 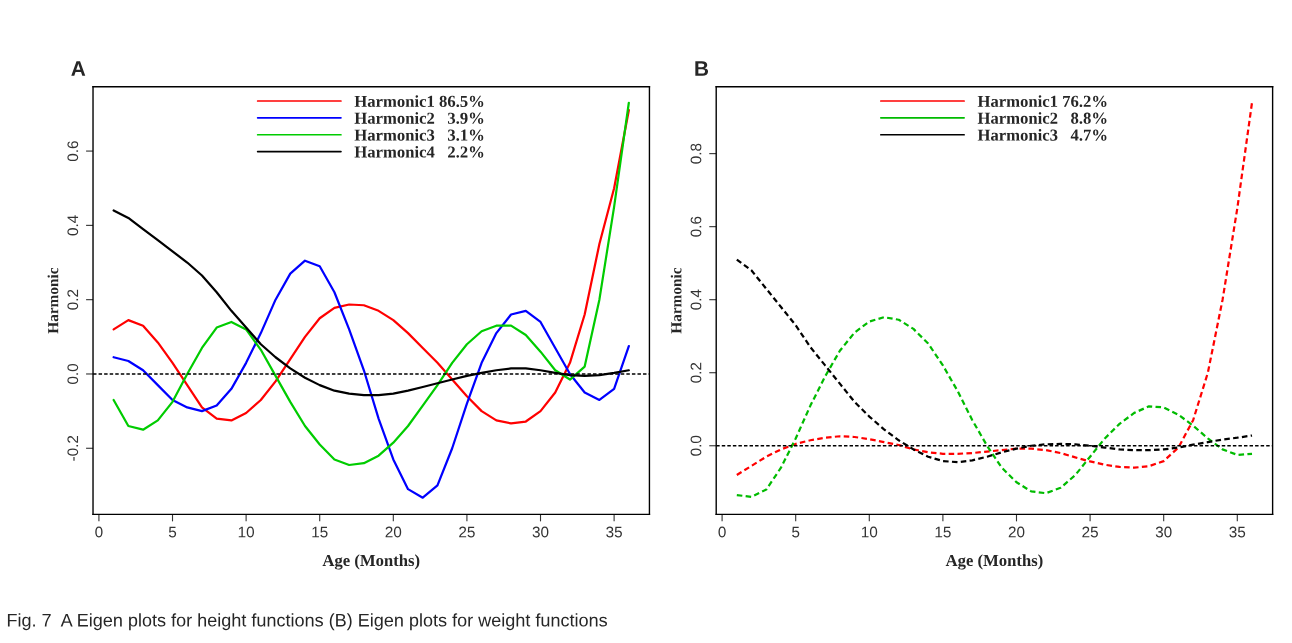 What do you see at coordinates (419, 101) in the screenshot?
I see `legend-label: Harmonic1 86.5%` at bounding box center [419, 101].